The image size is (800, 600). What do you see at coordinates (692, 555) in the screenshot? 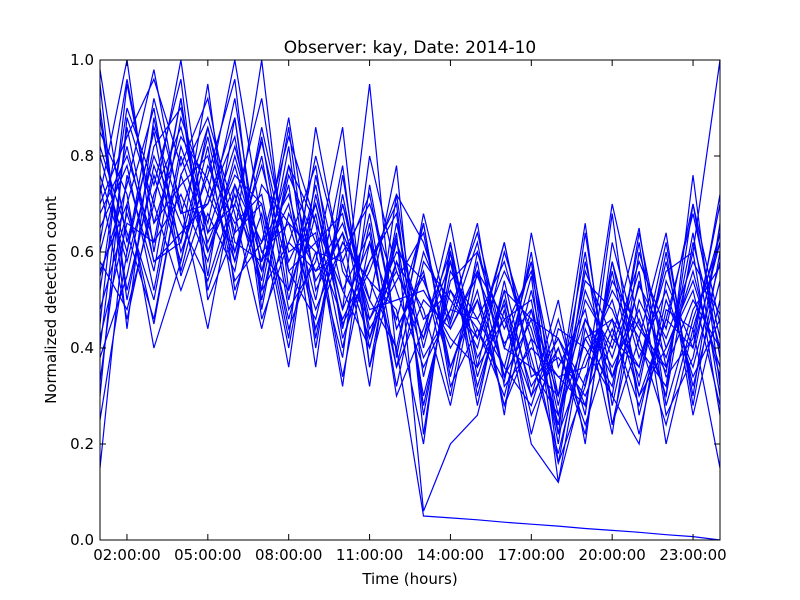
I see `x-tick-label: 23:00:00` at bounding box center [692, 555].